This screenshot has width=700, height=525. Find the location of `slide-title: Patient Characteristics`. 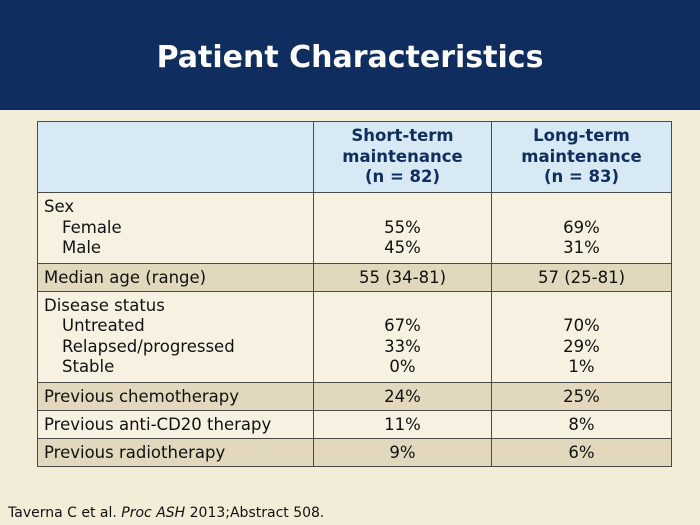

slide-title: Patient Characteristics is located at coordinates (350, 57).